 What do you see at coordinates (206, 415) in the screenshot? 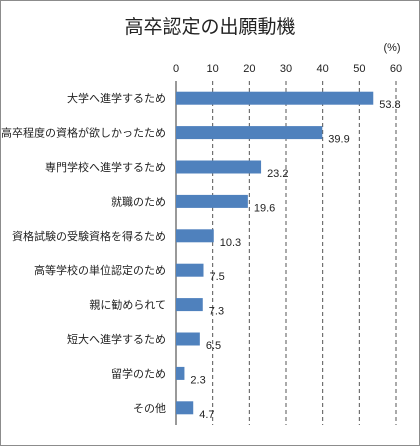
I see `data-label: 4.7` at bounding box center [206, 415].